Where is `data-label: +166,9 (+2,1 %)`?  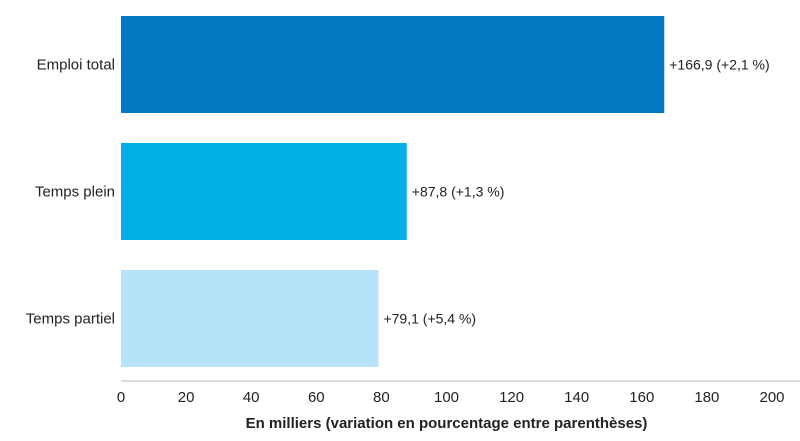
data-label: +166,9 (+2,1 %) is located at coordinates (719, 65).